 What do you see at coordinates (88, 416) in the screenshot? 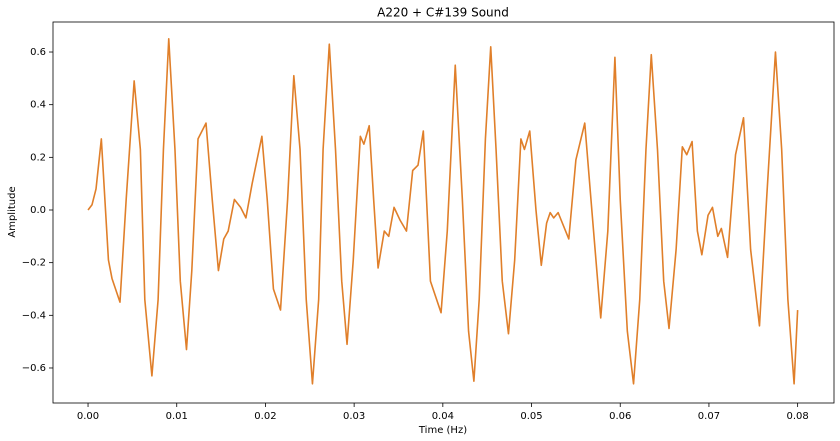
I see `x-tick-label: 0.00` at bounding box center [88, 416].